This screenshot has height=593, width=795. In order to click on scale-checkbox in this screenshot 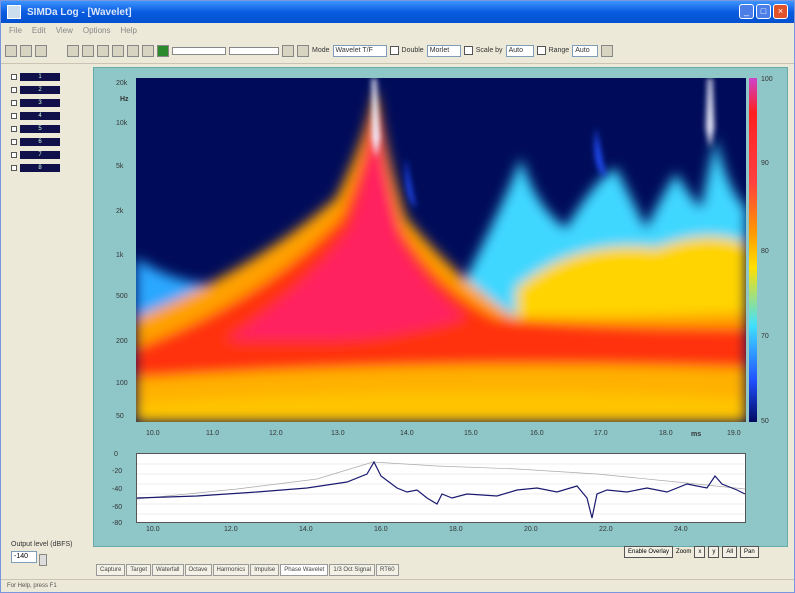, I will do `click(468, 50)`.